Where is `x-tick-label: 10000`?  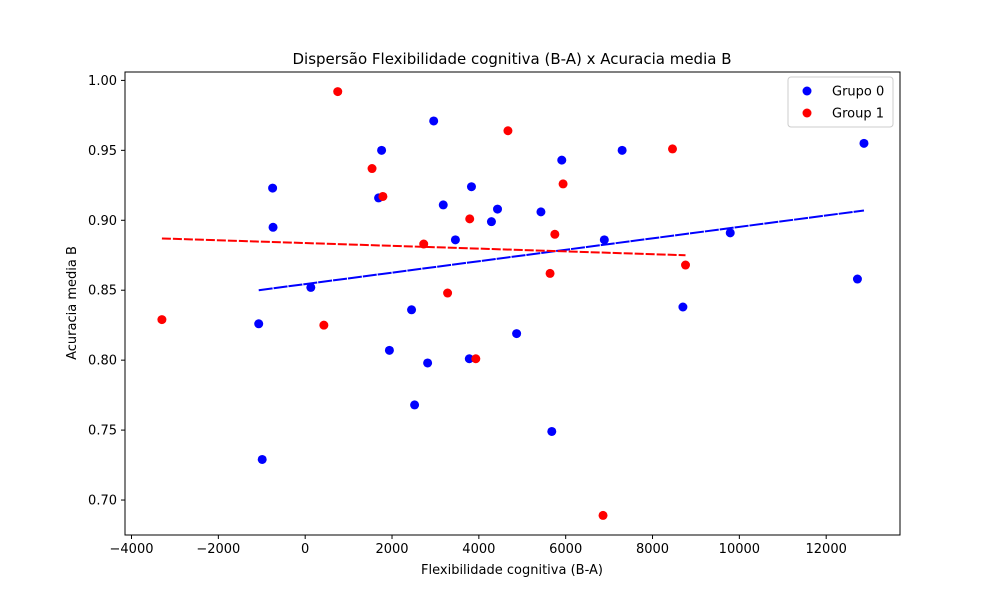
x-tick-label: 10000 is located at coordinates (739, 549).